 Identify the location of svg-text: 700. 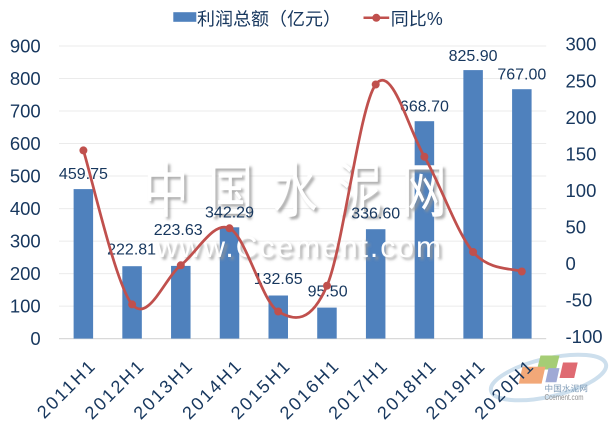
(25, 111).